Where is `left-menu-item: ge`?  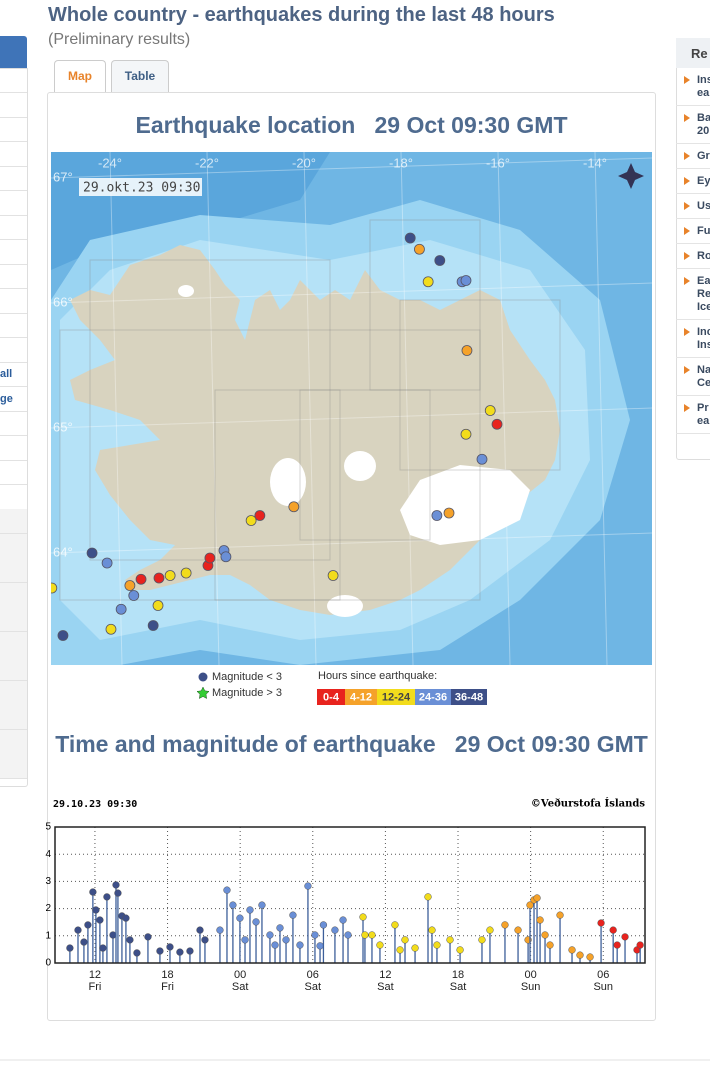
left-menu-item: ge is located at coordinates (6, 399).